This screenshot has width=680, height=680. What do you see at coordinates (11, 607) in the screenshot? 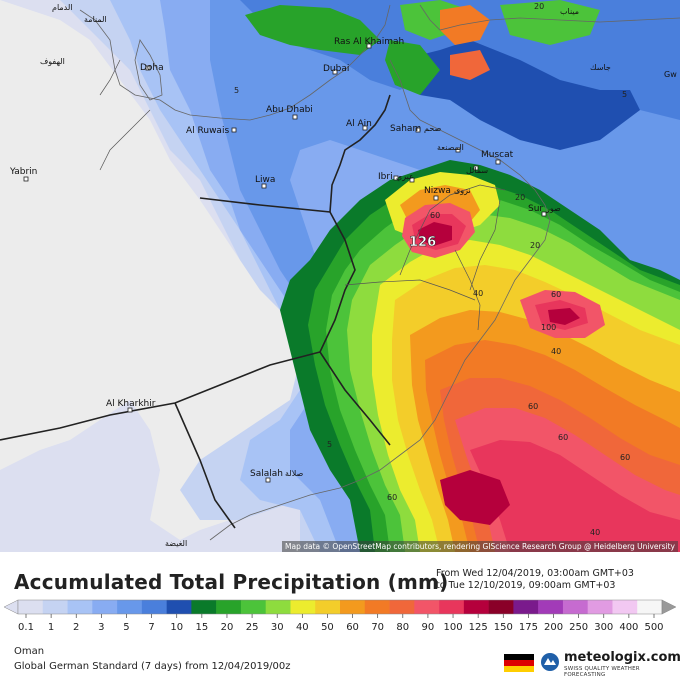
I see `legend-arrow-left` at bounding box center [11, 607].